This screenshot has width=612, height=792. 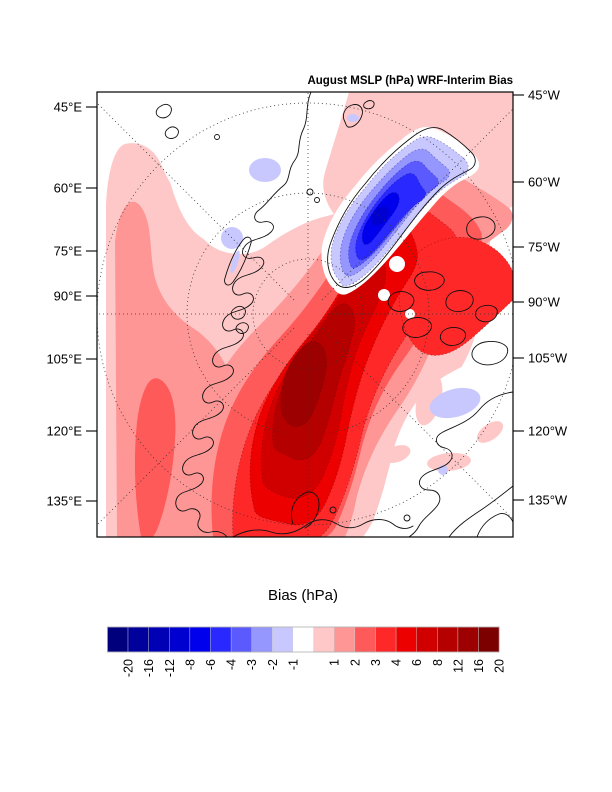 What do you see at coordinates (238, 312) in the screenshot?
I see `island-severnaya-zemlya` at bounding box center [238, 312].